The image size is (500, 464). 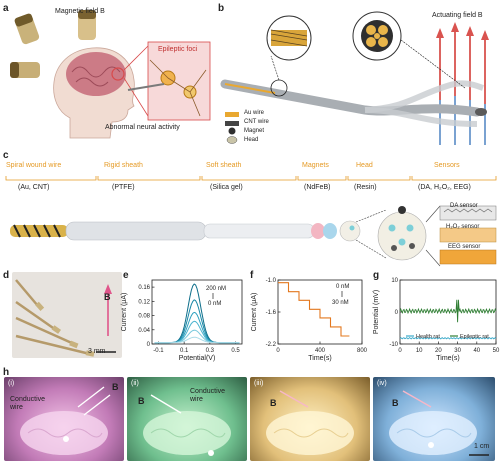 What do you see at coordinates (468, 213) in the screenshot?
I see `da-sensor-layer` at bounding box center [468, 213].